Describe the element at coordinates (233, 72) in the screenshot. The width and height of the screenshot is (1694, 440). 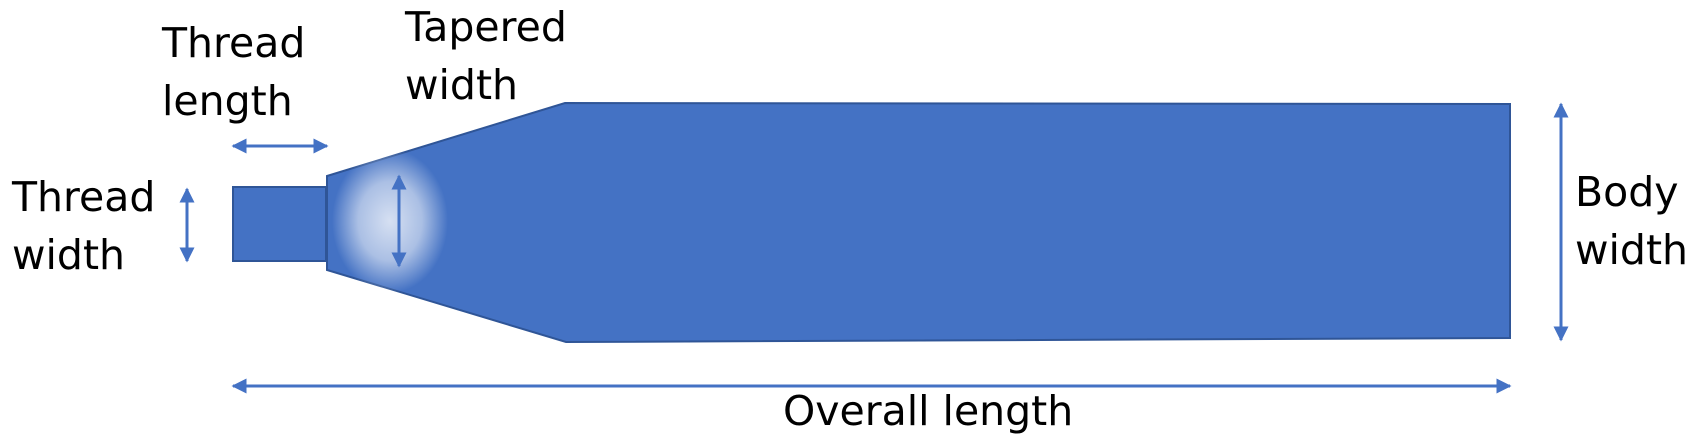
I see `thread-length-label: Thread length` at that location.